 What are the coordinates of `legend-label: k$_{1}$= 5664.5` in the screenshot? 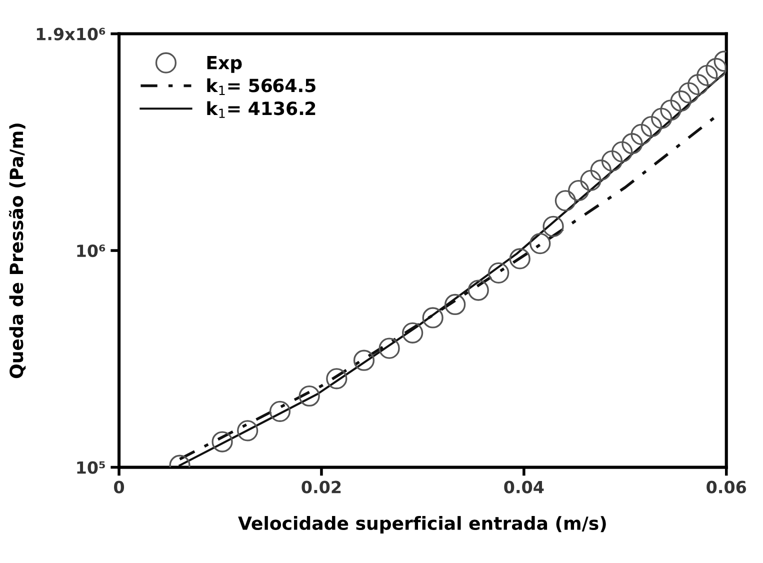 It's located at (261, 87).